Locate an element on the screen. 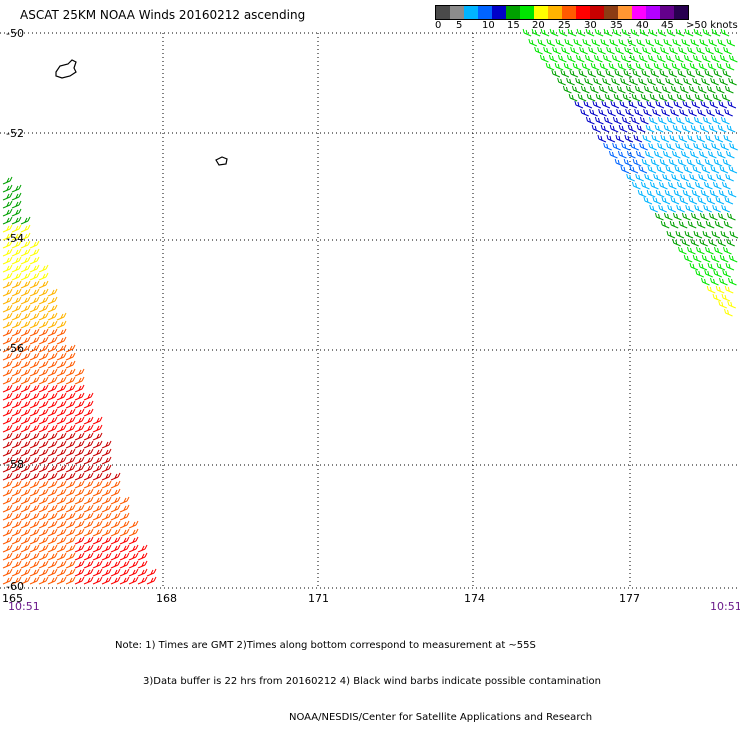 This screenshot has height=736, width=740. colorbar-label: 35 is located at coordinates (616, 25).